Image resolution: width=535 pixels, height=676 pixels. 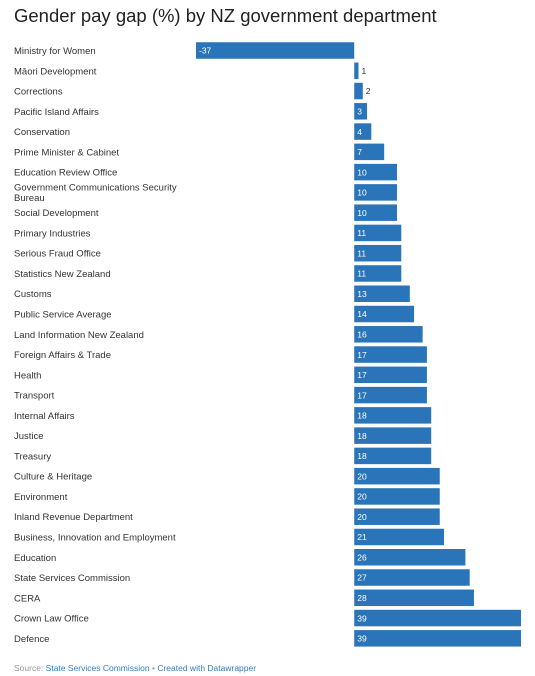 What do you see at coordinates (56, 213) in the screenshot?
I see `category-label: Social Development` at bounding box center [56, 213].